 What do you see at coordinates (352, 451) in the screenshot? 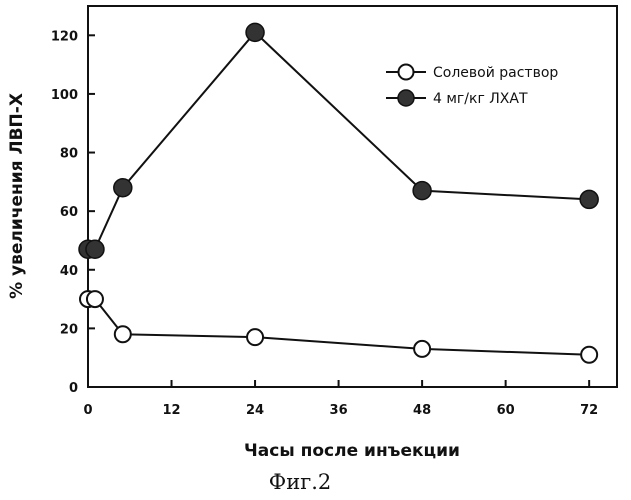
I see `x-axis-title: Часы после инъекции` at bounding box center [352, 451].